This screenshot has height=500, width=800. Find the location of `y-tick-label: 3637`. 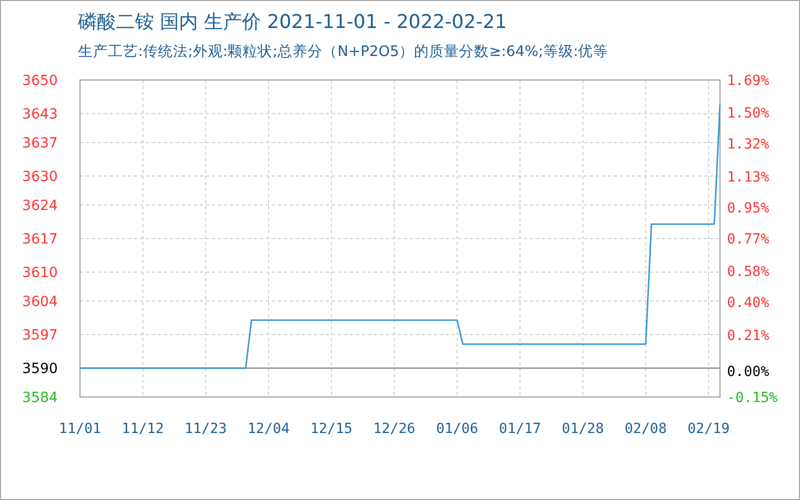

y-tick-label: 3637 is located at coordinates (40, 143).